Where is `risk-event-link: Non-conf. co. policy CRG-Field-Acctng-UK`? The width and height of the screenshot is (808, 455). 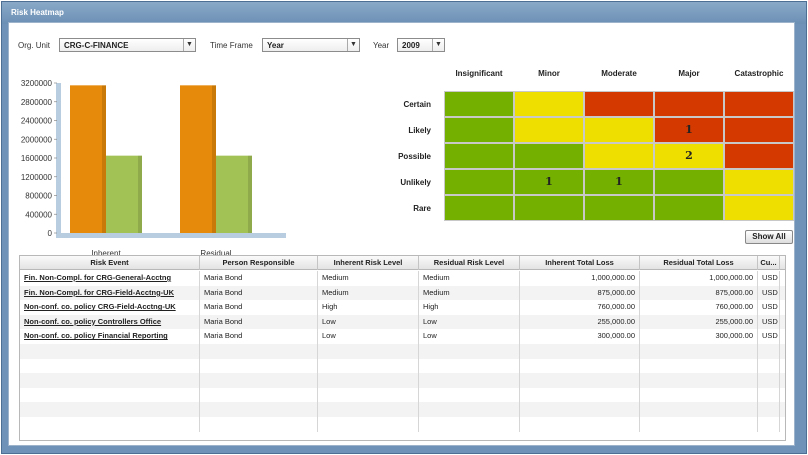 risk-event-link: Non-conf. co. policy CRG-Field-Acctng-UK is located at coordinates (110, 307).